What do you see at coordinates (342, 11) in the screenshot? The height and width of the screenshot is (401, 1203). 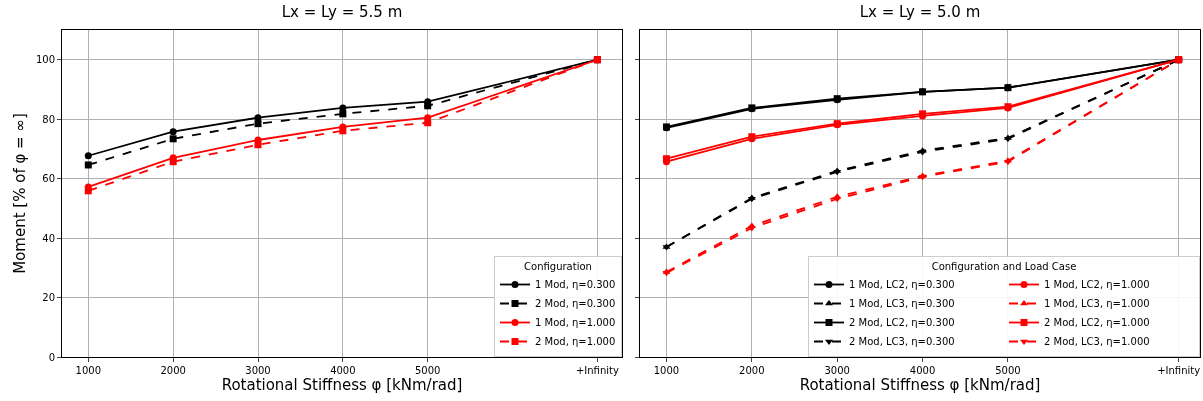 I see `chart-title: Lx = Ly = 5.5 m` at bounding box center [342, 11].